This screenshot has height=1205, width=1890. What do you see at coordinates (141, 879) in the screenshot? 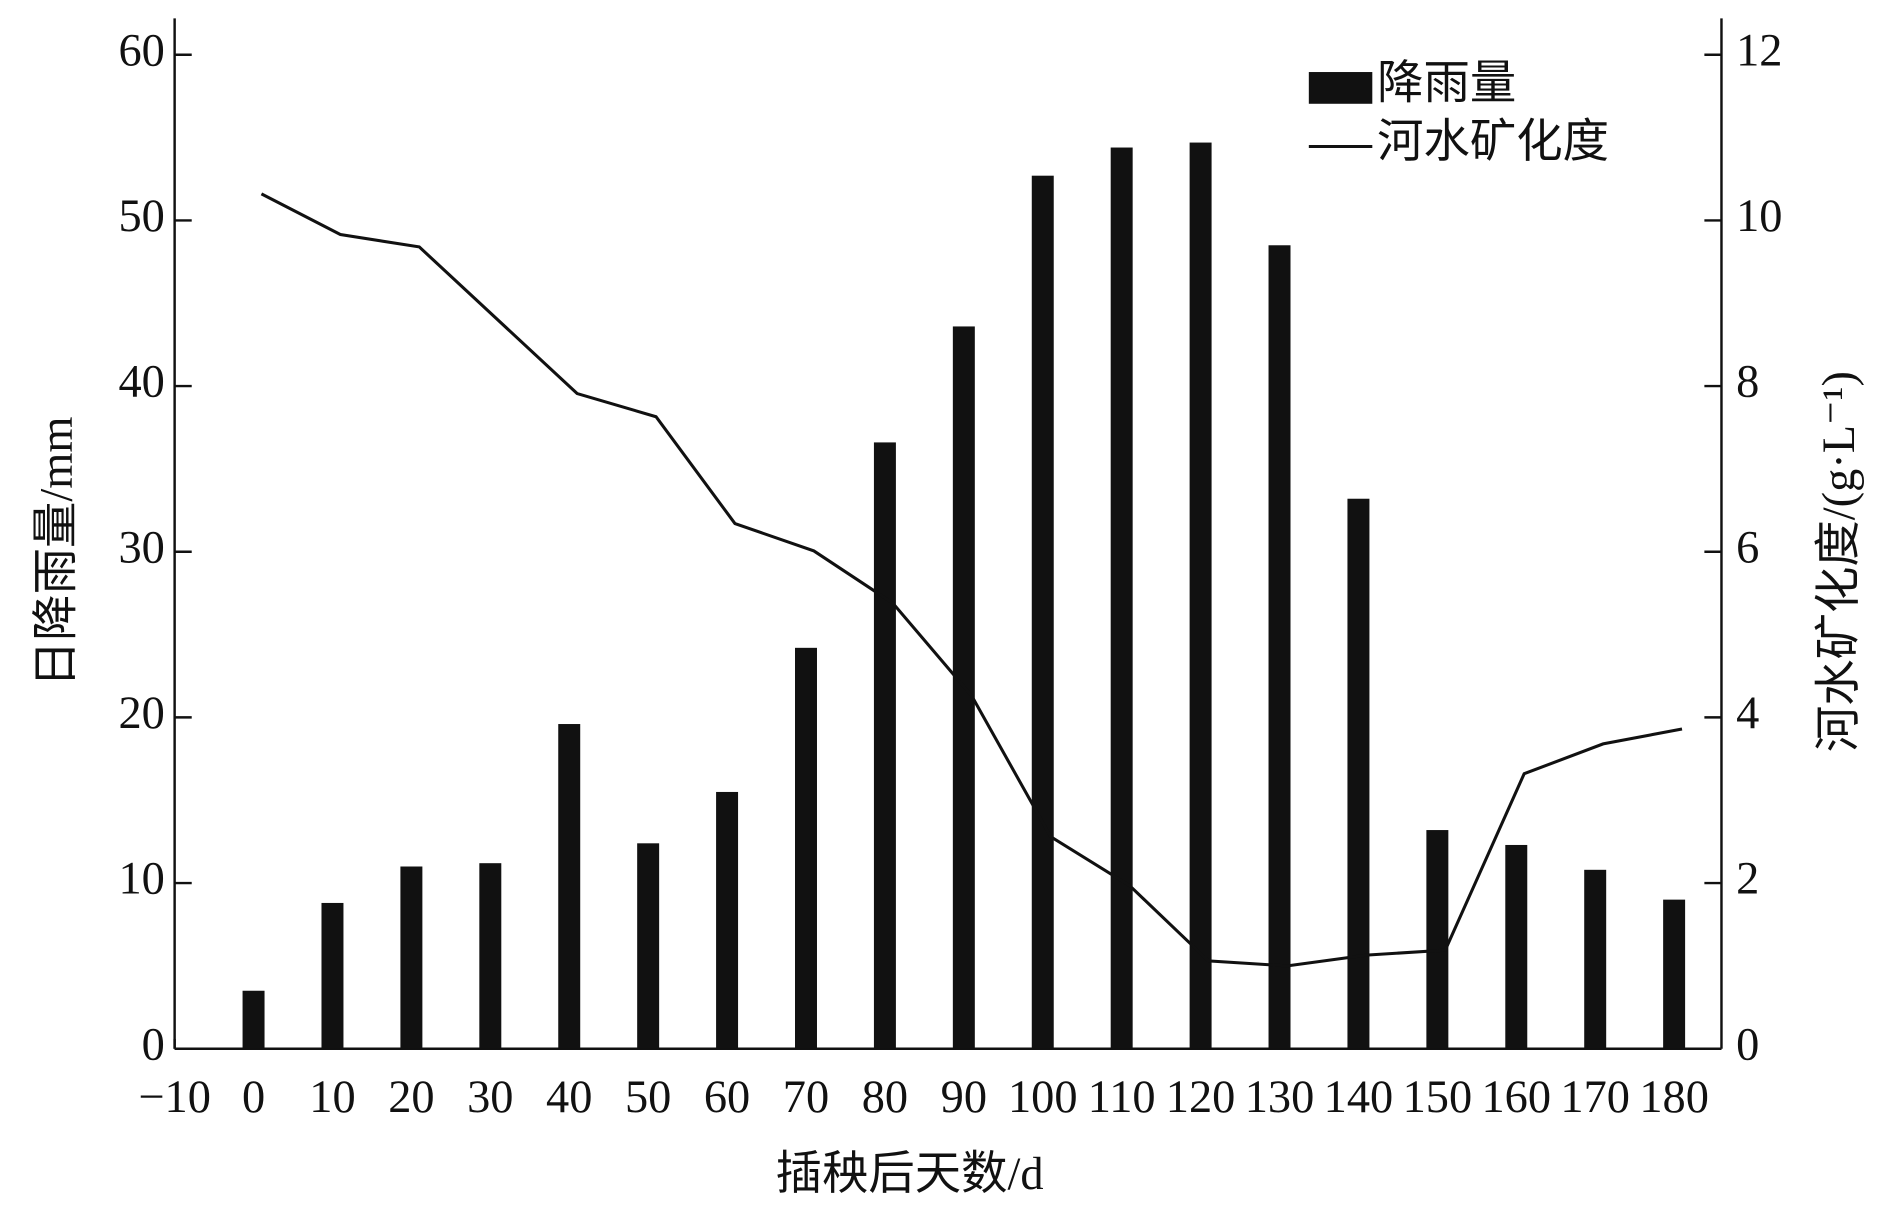
I see `y-tick-label: 10` at bounding box center [141, 879].